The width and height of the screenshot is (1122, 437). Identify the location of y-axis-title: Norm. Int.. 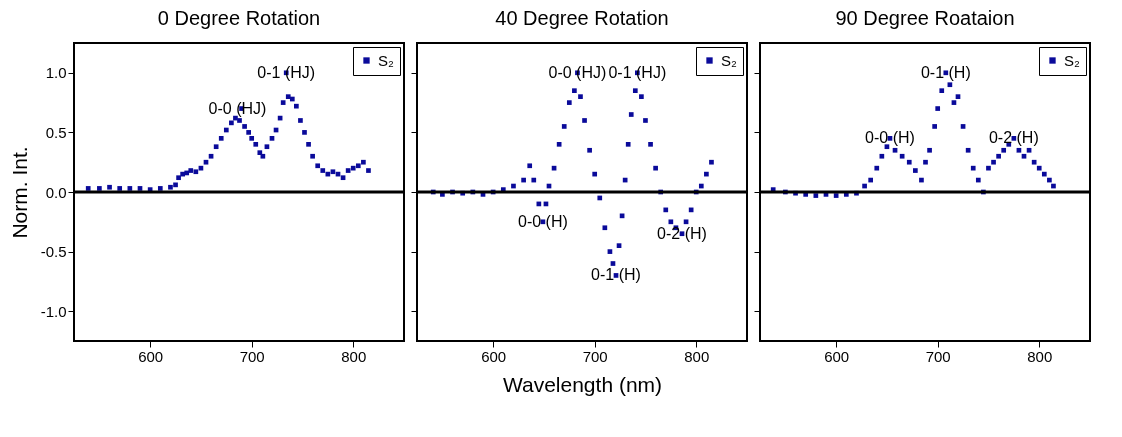
(19, 192).